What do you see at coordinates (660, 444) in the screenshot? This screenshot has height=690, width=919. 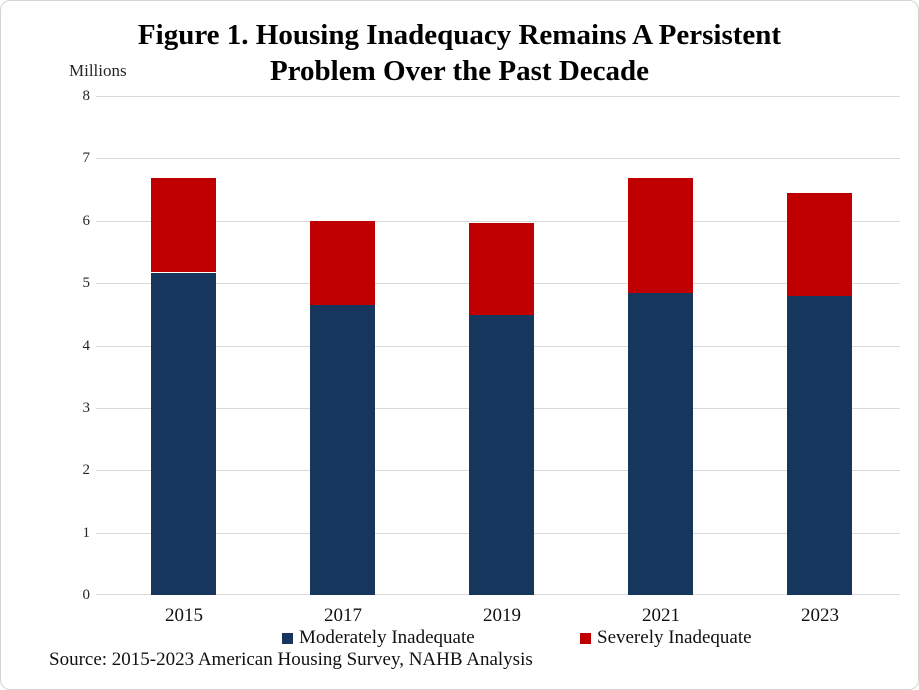 I see `bar-segment-2021-moderately-inadequate` at bounding box center [660, 444].